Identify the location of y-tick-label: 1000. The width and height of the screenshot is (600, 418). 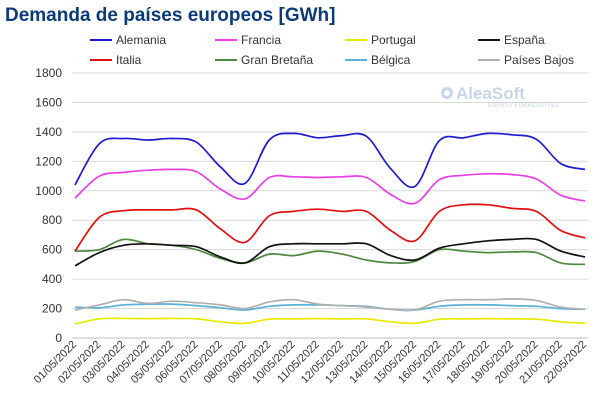
(48, 191).